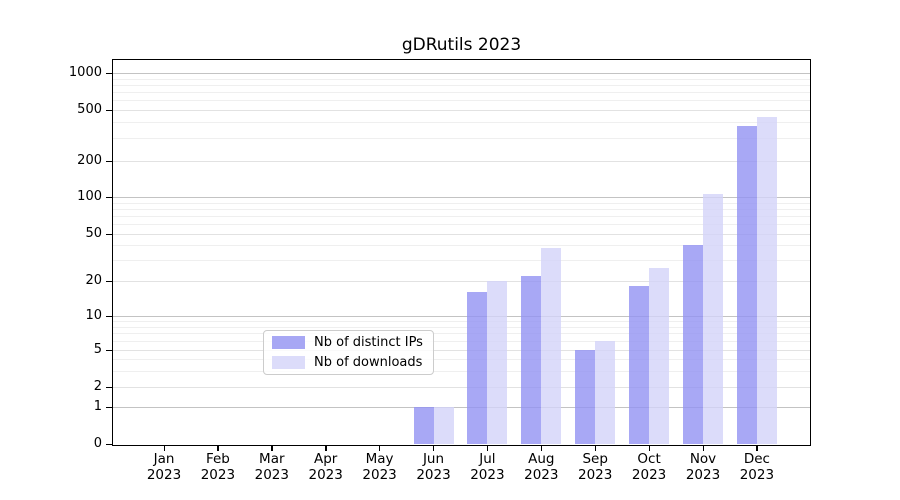 This screenshot has width=900, height=500. What do you see at coordinates (89, 160) in the screenshot?
I see `y-tick-label: 200` at bounding box center [89, 160].